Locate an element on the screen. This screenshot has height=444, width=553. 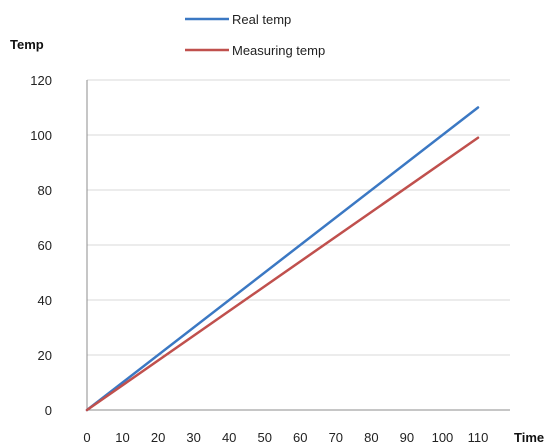
legend-label: Measuring temp is located at coordinates (278, 50).